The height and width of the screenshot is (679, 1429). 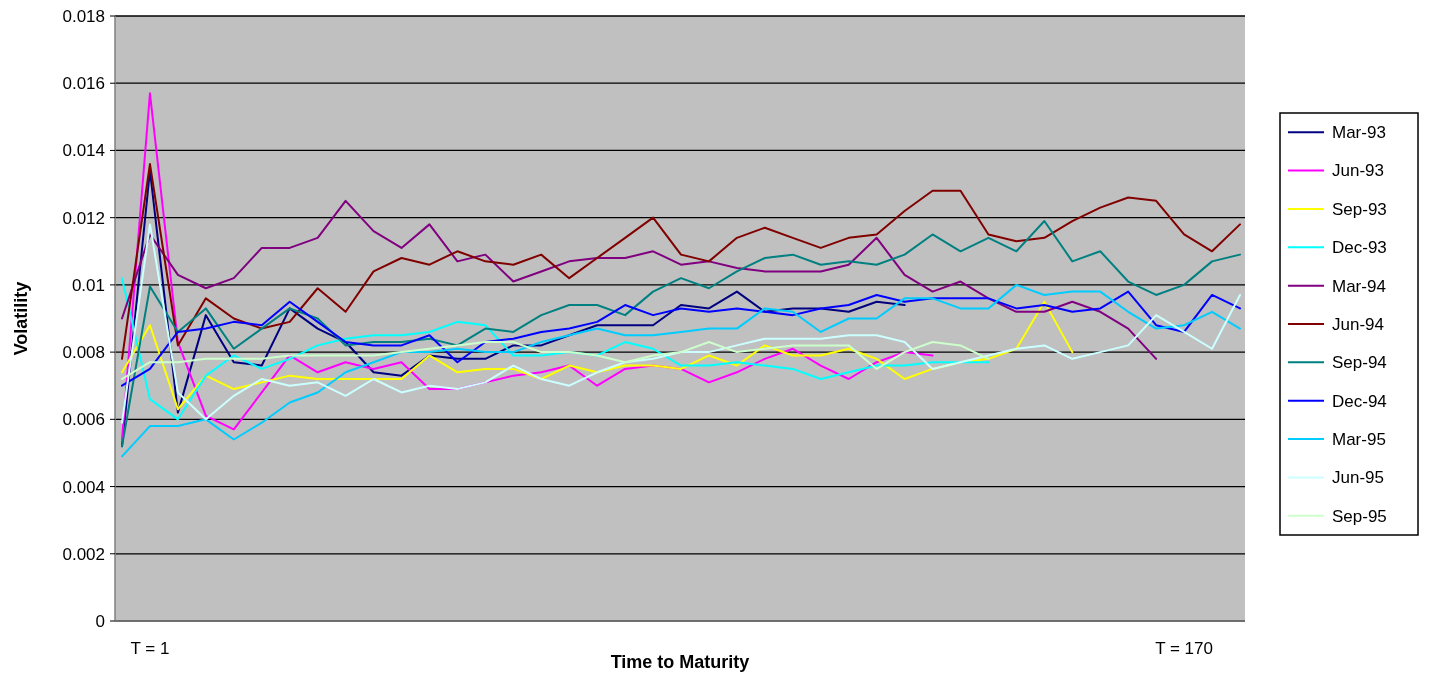 What do you see at coordinates (680, 662) in the screenshot?
I see `x-axis-title: Time to Maturity` at bounding box center [680, 662].